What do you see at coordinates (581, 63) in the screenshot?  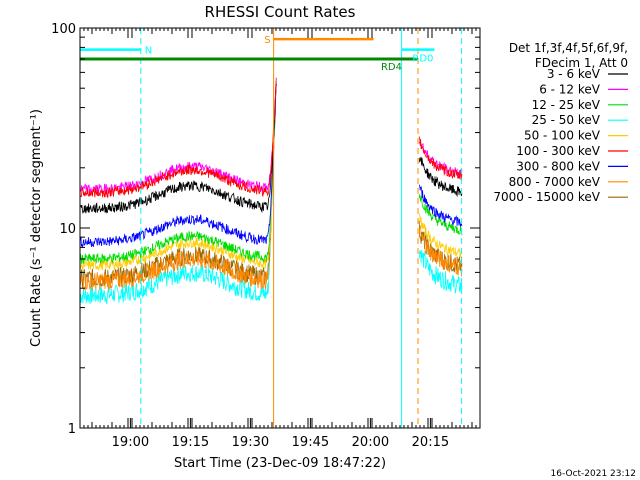 I see `legend-header-line-2: FDecim 1, Att 0` at bounding box center [581, 63].